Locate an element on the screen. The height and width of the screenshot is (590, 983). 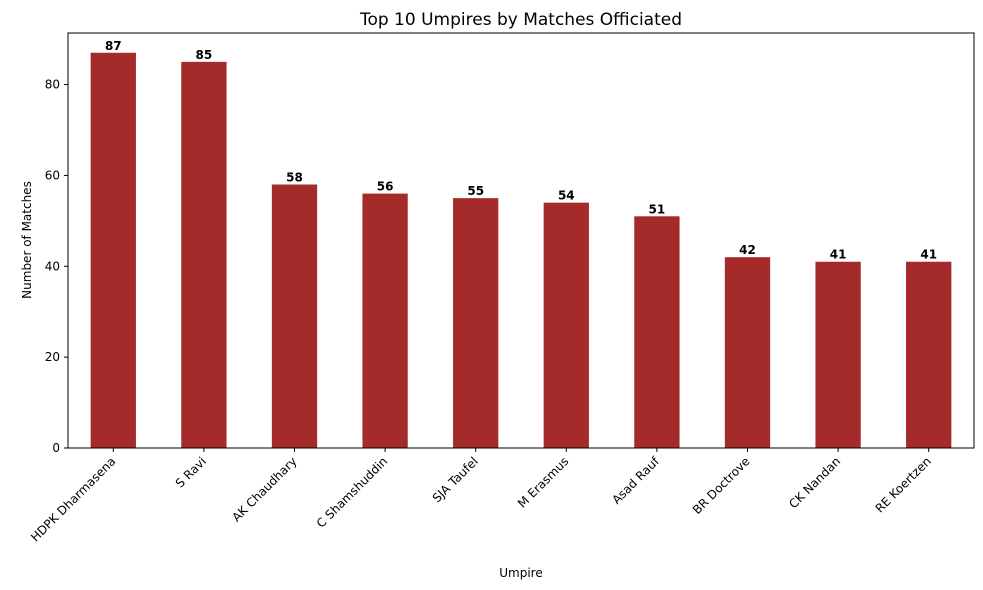
x-tick-label: RE Koertzen is located at coordinates (903, 484).